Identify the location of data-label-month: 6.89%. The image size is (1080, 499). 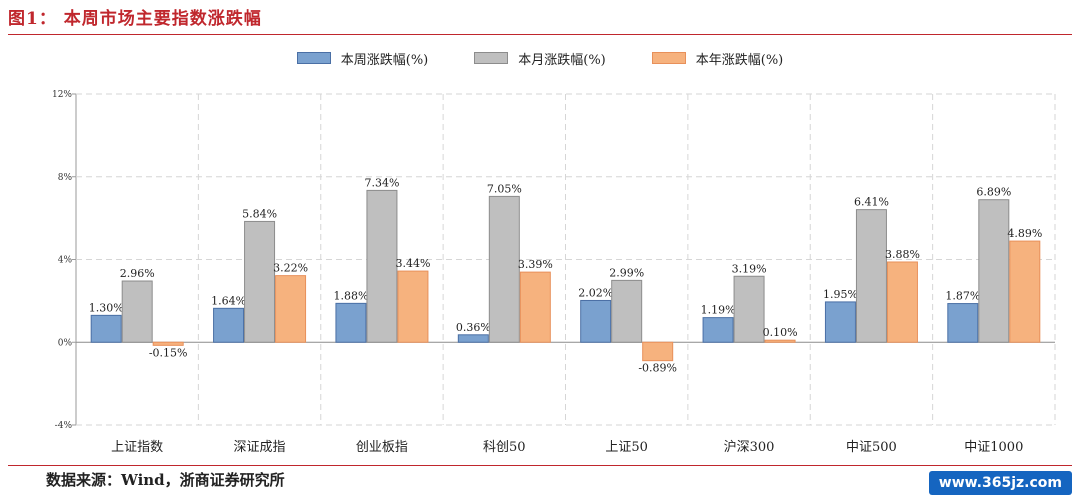
(993, 192).